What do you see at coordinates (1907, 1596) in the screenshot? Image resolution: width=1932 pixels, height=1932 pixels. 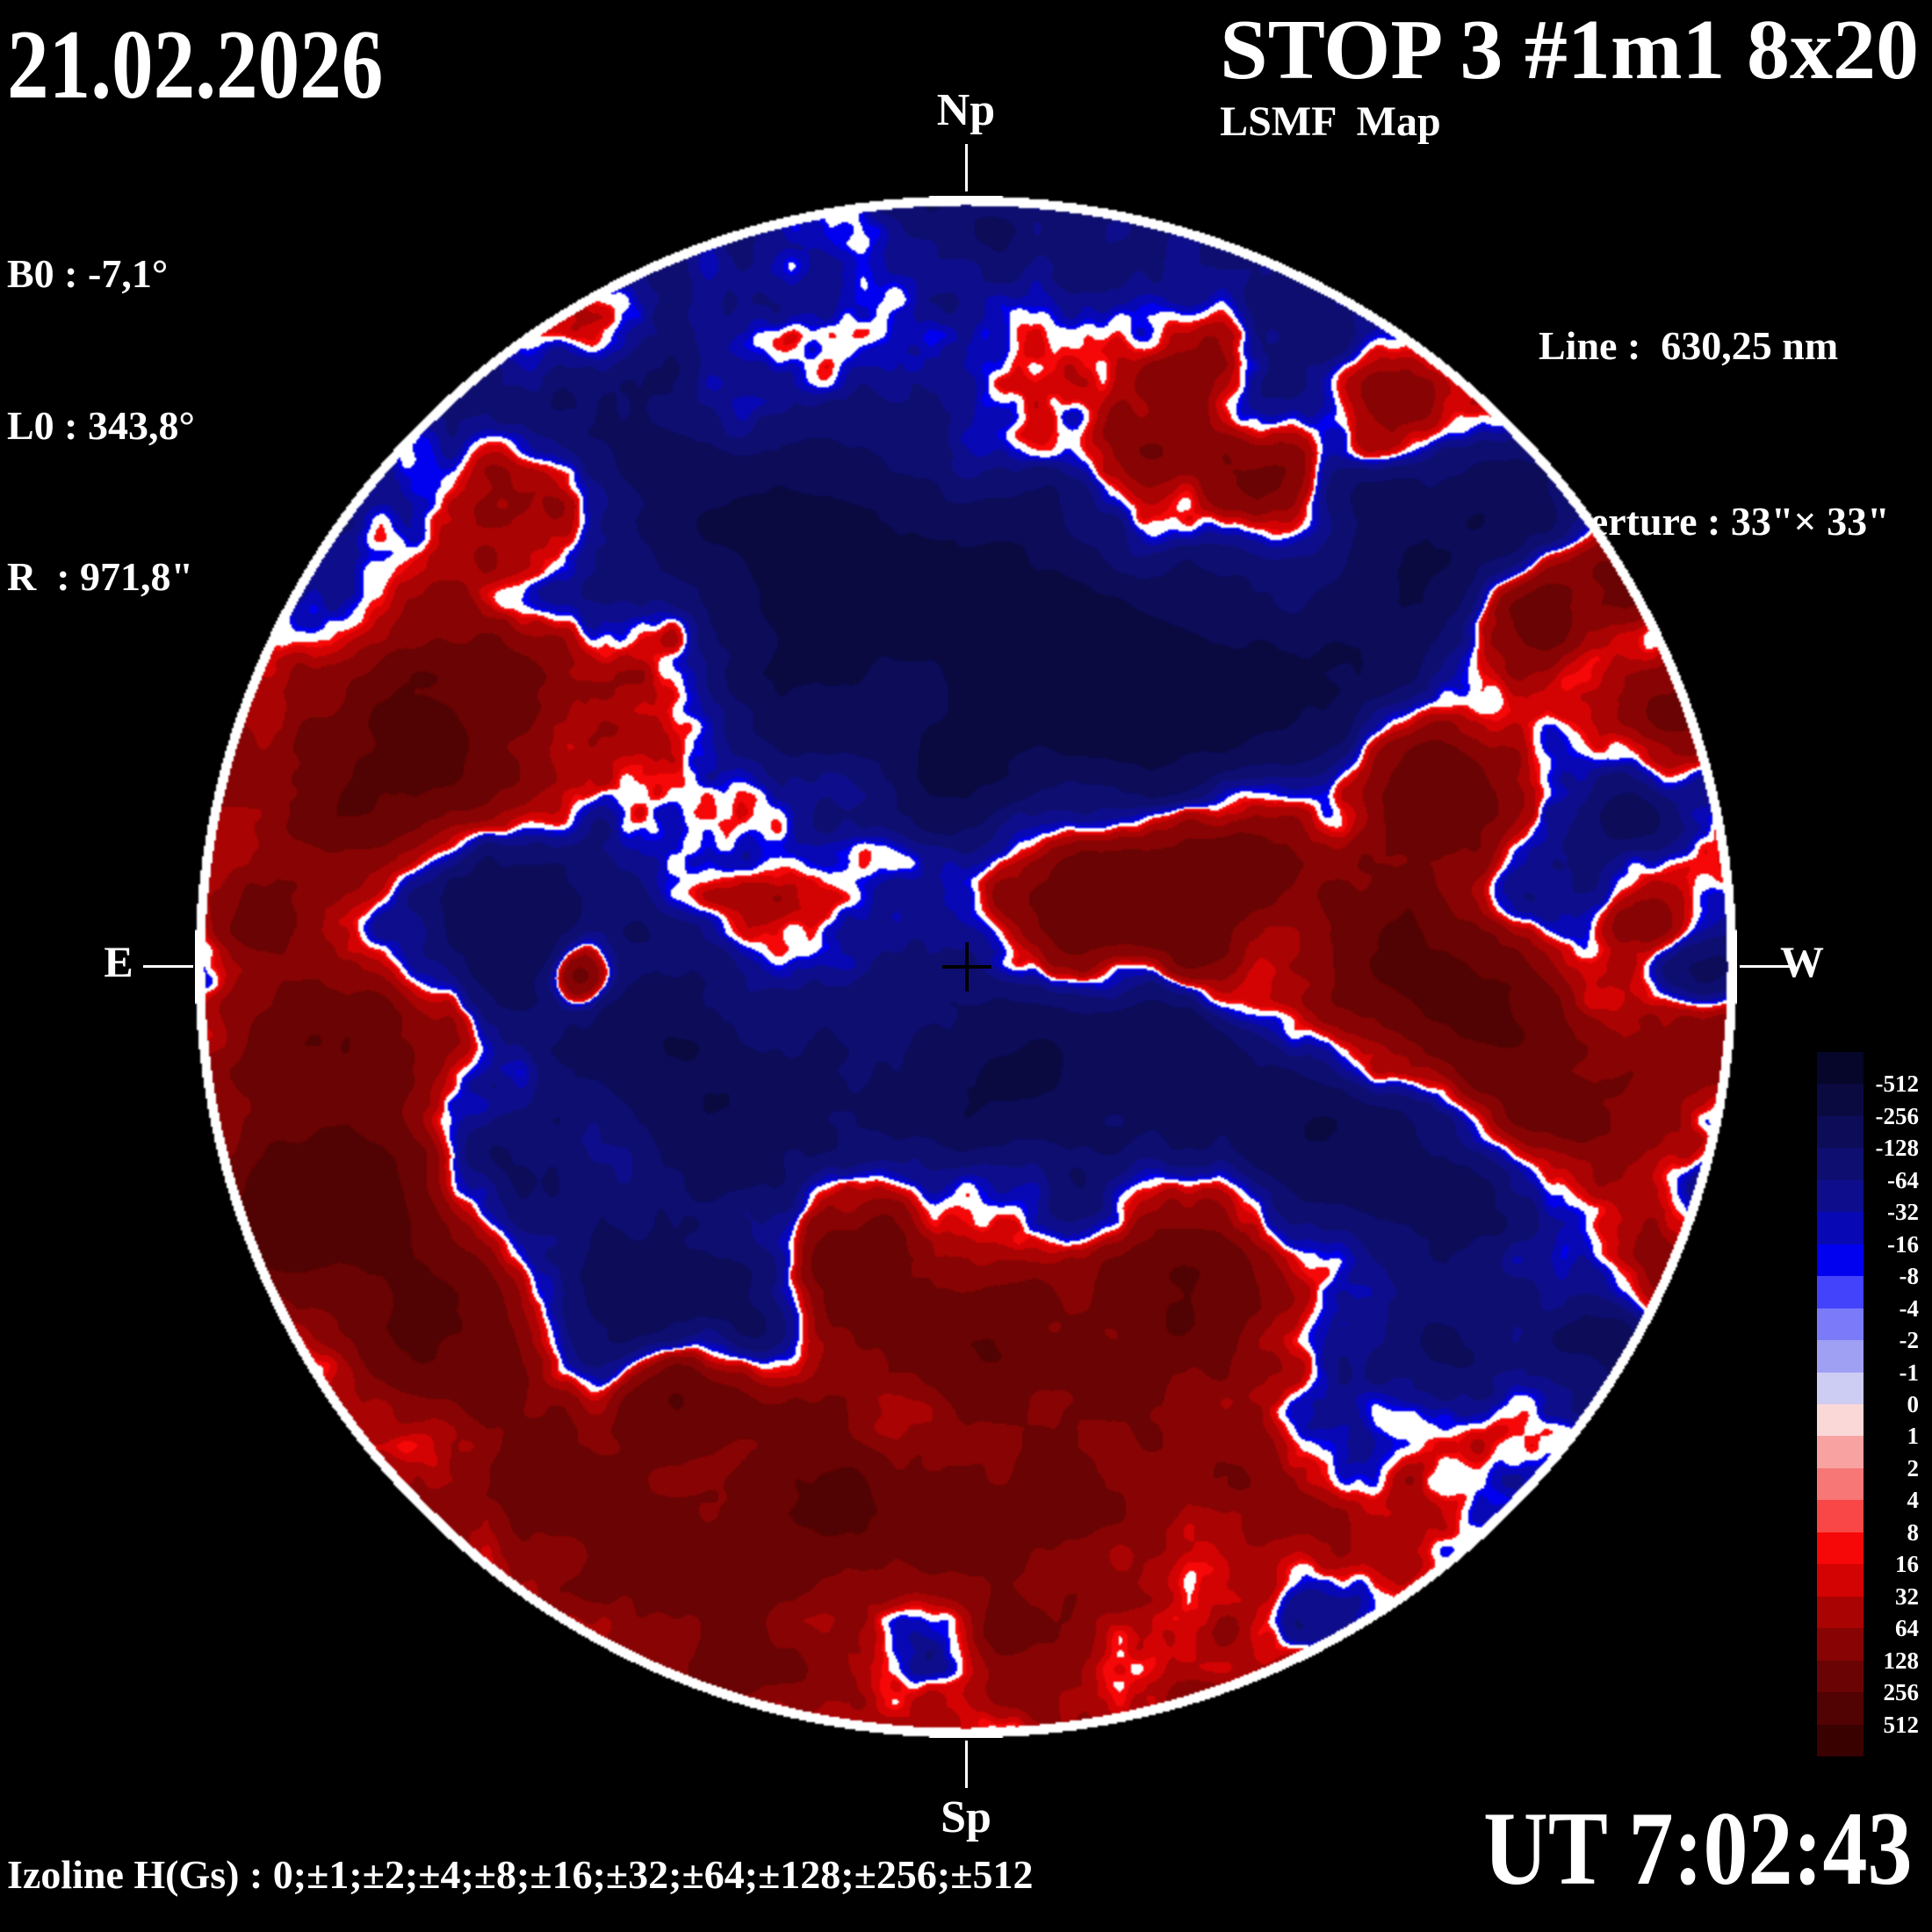 I see `colorbar-label: 32` at bounding box center [1907, 1596].